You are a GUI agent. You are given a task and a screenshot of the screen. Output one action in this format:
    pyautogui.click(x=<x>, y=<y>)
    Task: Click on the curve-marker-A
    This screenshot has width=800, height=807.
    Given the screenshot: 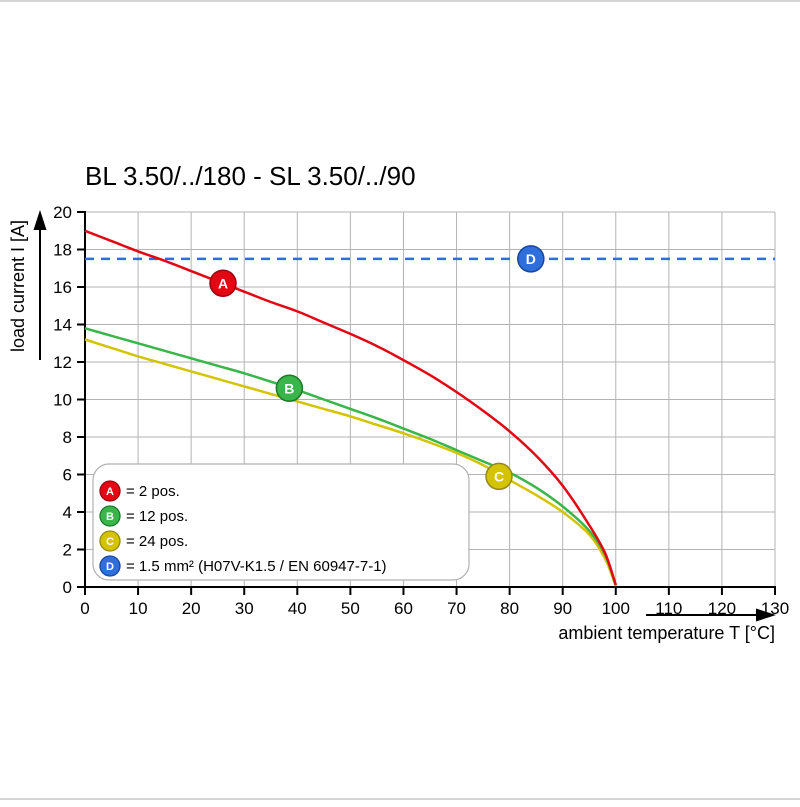 What is the action you would take?
    pyautogui.click(x=223, y=283)
    